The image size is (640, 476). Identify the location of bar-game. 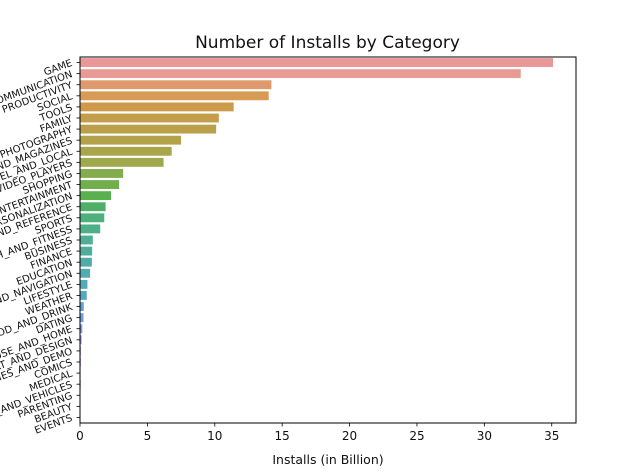
(317, 62).